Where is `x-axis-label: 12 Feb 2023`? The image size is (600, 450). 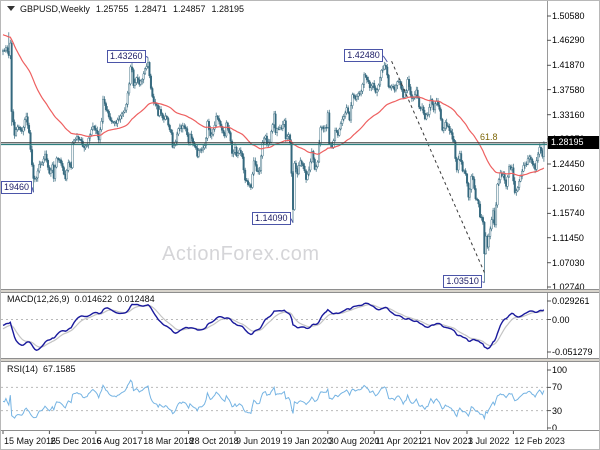 x-axis-label: 12 Feb 2023 is located at coordinates (539, 441).